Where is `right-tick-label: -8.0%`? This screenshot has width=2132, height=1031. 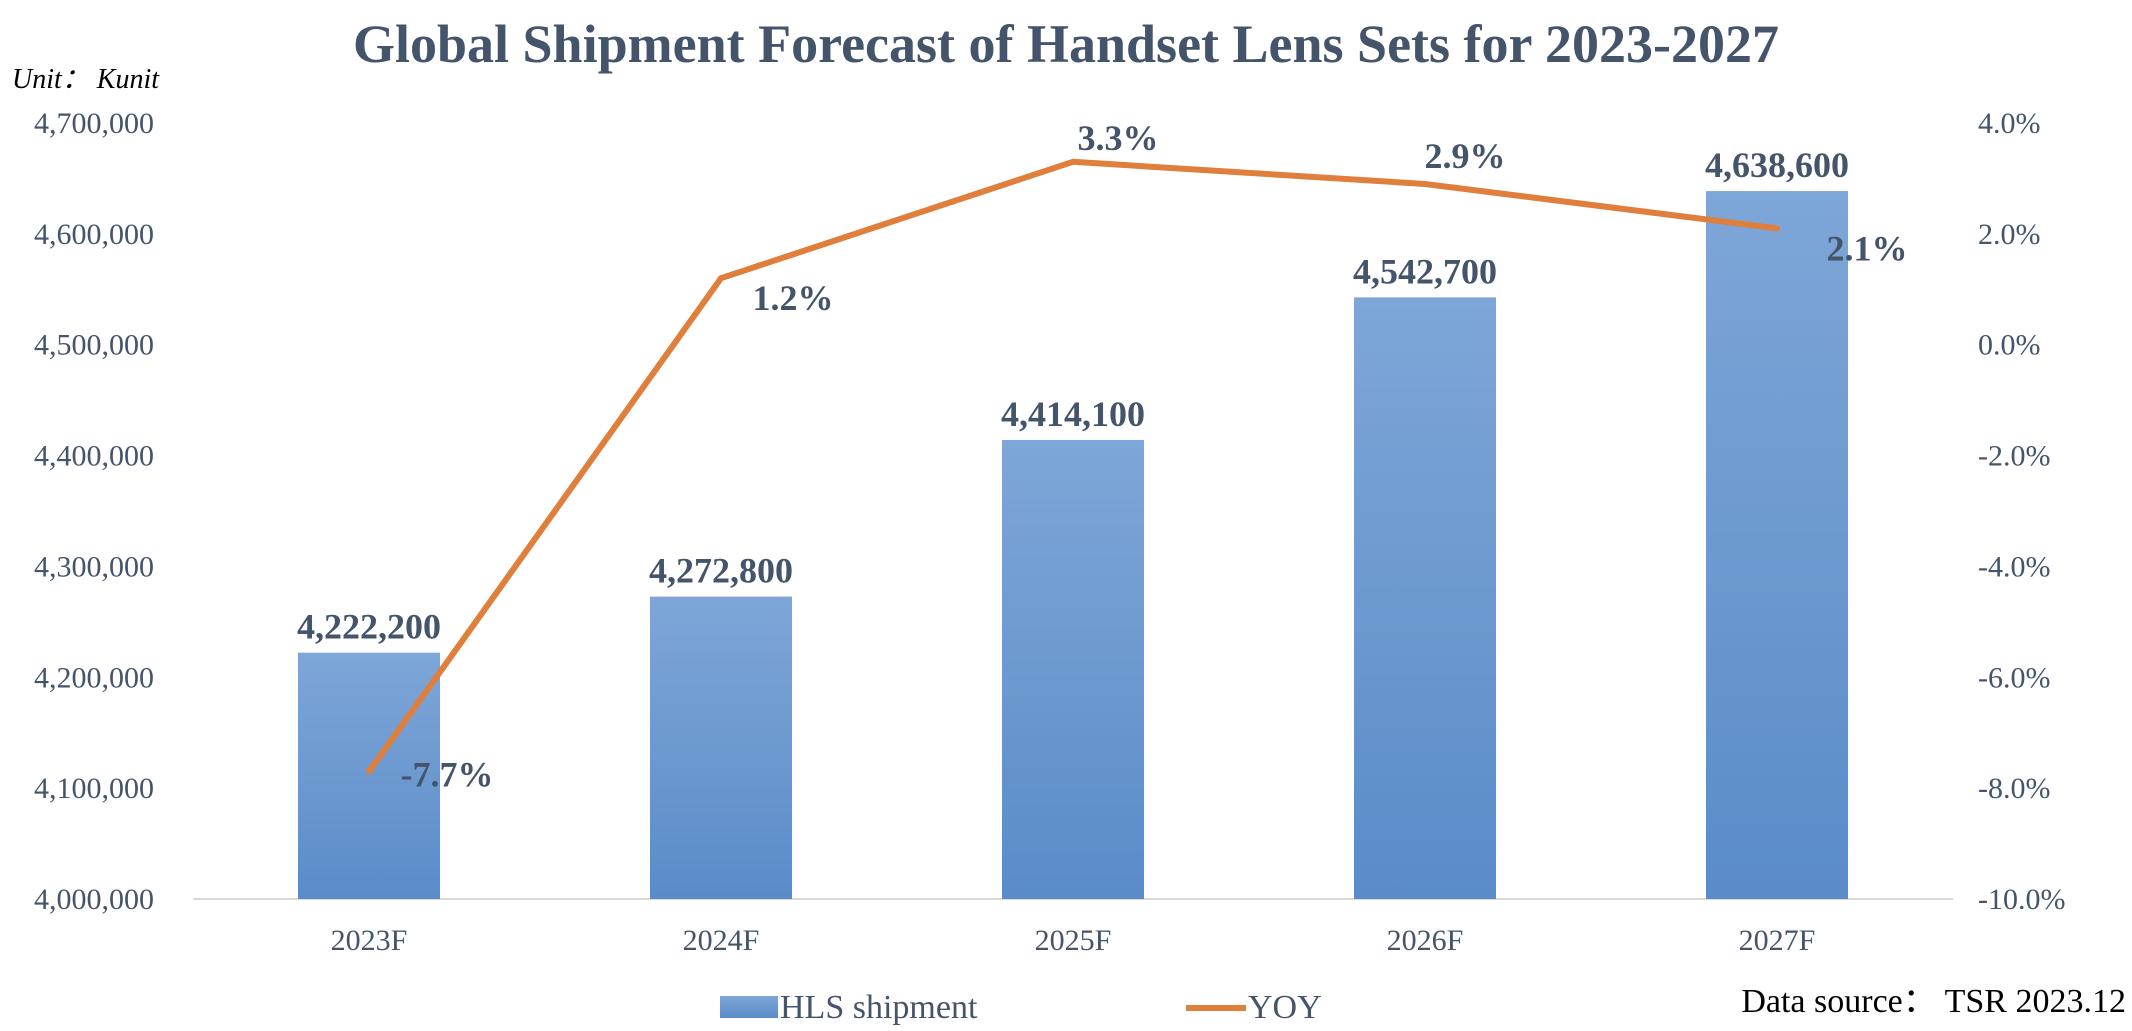
right-tick-label: -8.0% is located at coordinates (2014, 788).